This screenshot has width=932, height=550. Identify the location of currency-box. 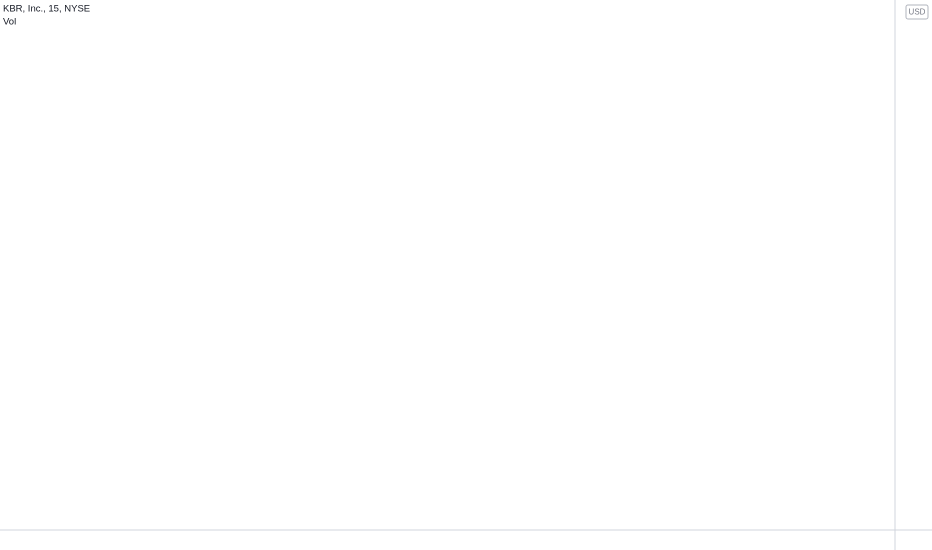
(917, 12).